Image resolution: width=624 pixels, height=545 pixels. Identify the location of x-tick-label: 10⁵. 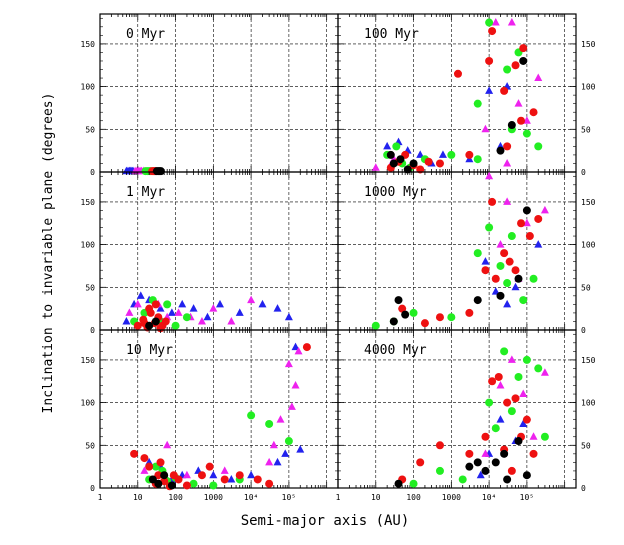
(289, 497).